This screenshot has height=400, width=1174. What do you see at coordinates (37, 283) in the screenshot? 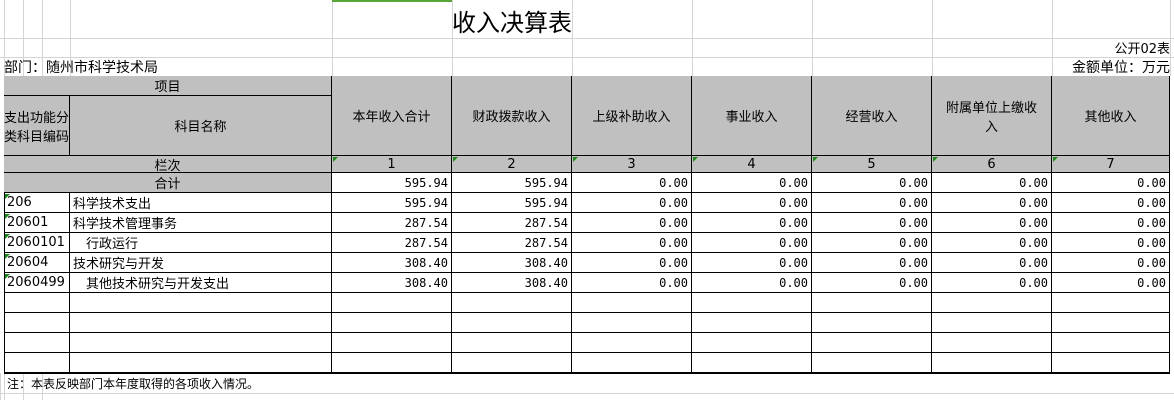
I see `row-code: 2060499` at bounding box center [37, 283].